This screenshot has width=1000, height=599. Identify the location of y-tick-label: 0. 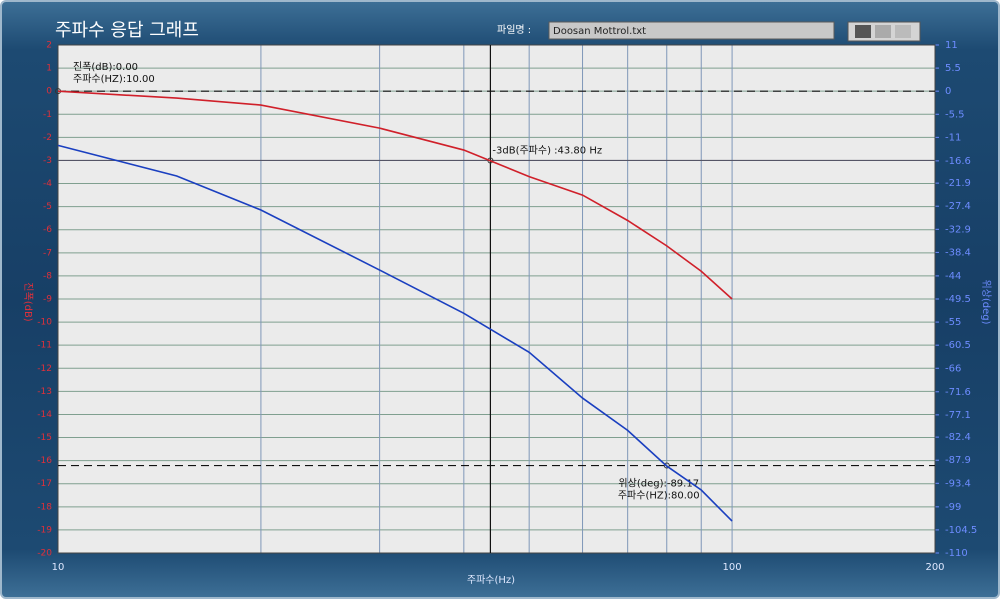
(49, 92).